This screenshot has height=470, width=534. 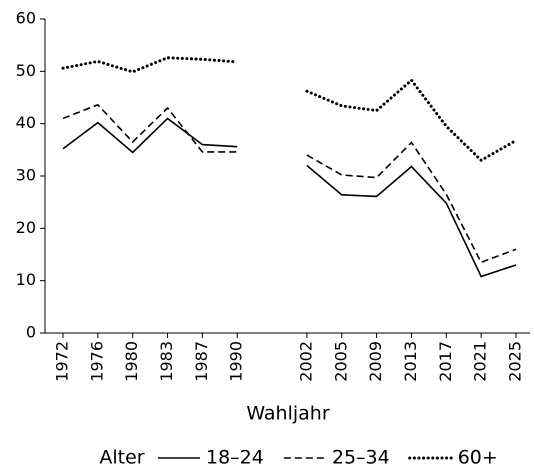 I want to click on legend-label: 25–34, so click(x=361, y=458).